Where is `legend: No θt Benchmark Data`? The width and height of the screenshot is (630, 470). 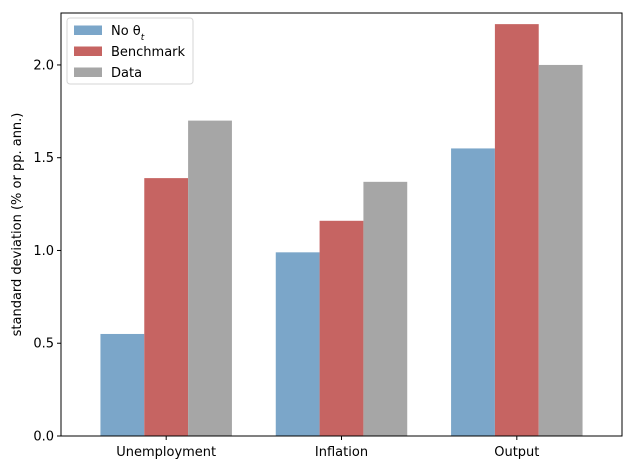
legend: No θt Benchmark Data is located at coordinates (130, 51).